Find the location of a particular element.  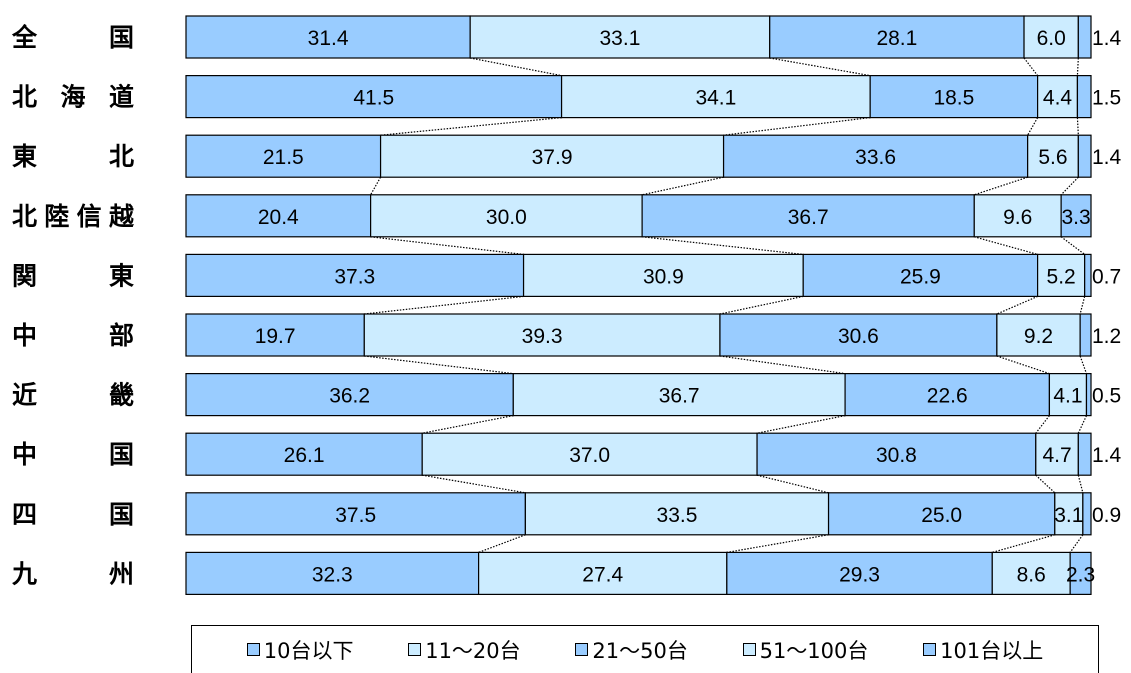

value-label: 5.2 is located at coordinates (1061, 276).